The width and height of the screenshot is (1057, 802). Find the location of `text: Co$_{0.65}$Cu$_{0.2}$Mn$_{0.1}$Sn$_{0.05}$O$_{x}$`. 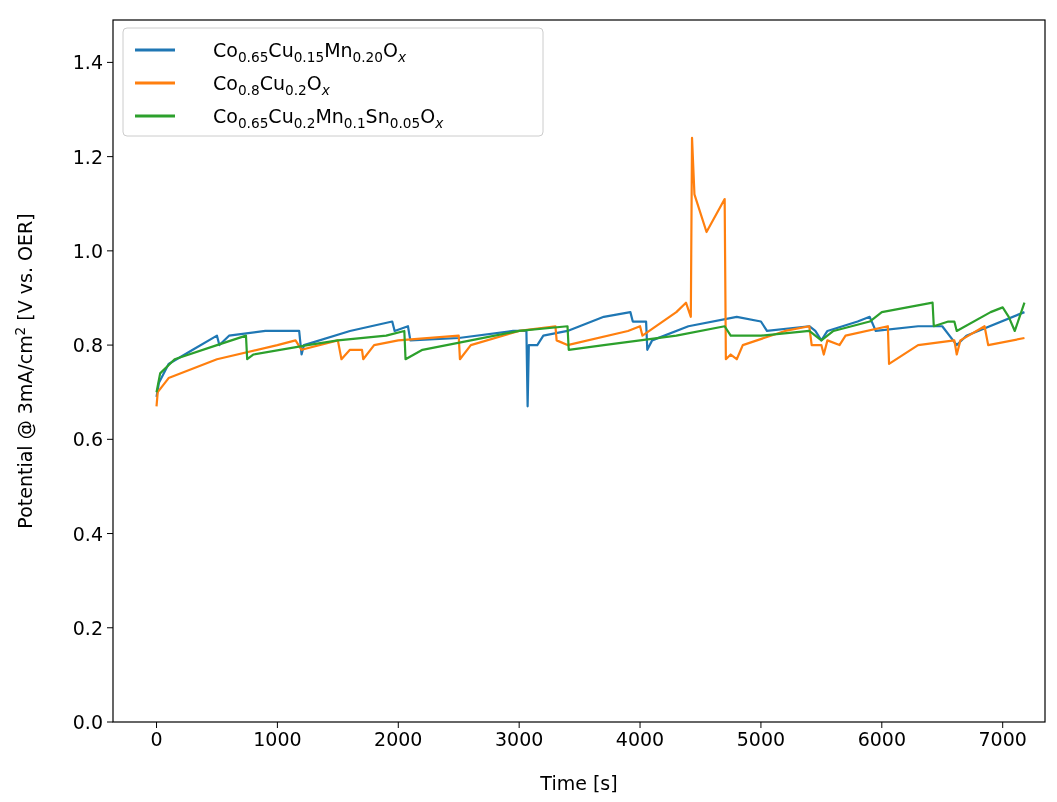

text: Co$_{0.65}$Cu$_{0.2}$Mn$_{0.1}$Sn$_{0.05}$O$_{x}$ is located at coordinates (328, 118).